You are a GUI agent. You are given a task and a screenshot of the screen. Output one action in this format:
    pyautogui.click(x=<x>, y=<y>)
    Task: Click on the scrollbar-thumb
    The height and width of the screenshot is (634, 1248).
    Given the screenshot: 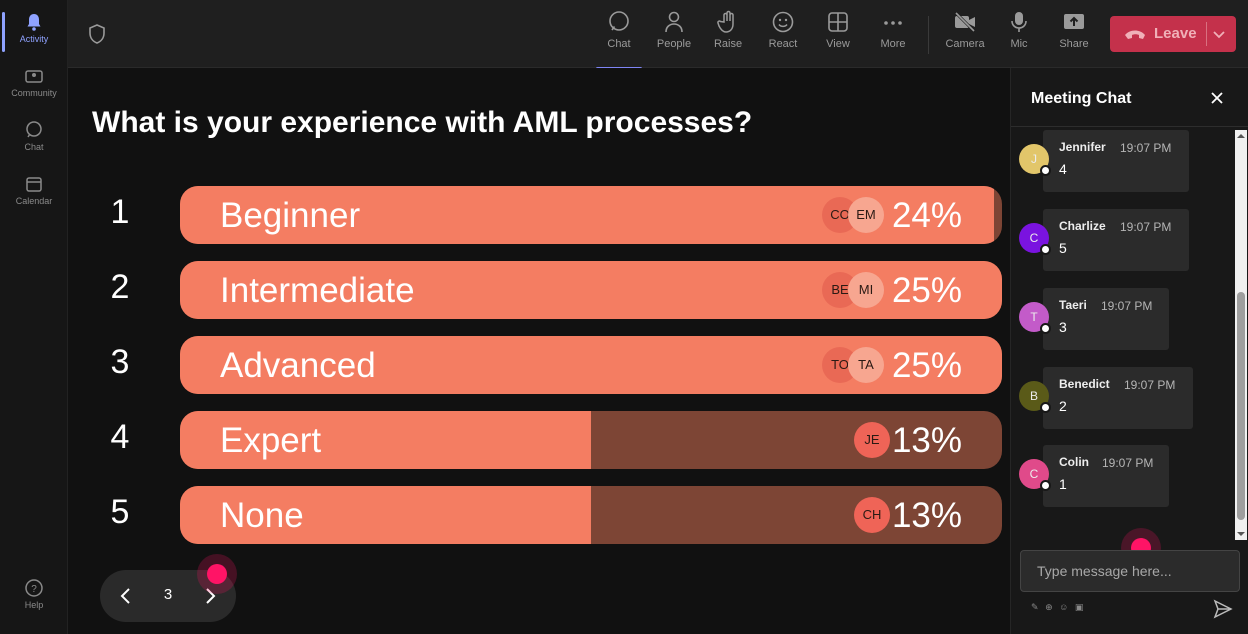 What is the action you would take?
    pyautogui.click(x=1241, y=406)
    